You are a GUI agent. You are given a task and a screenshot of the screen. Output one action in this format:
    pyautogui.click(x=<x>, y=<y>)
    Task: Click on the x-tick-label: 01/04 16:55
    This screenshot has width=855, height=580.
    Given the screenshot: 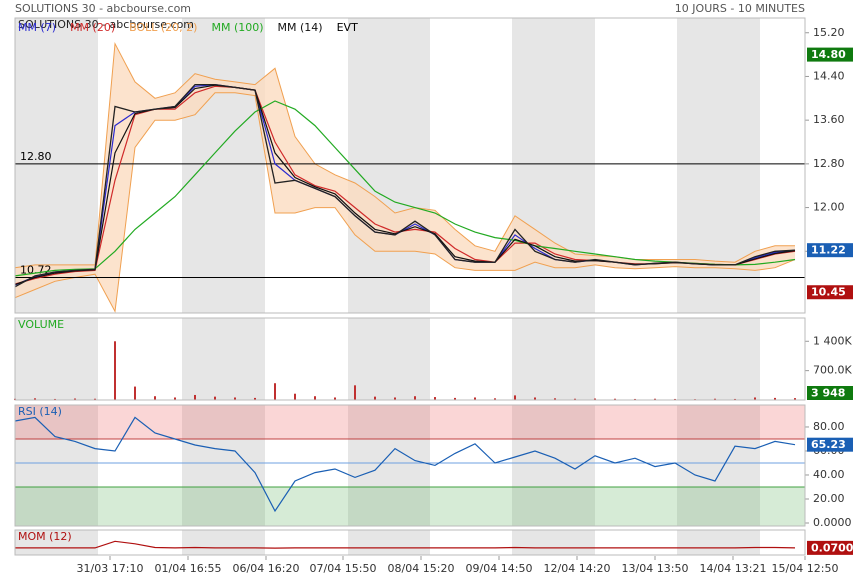 What is the action you would take?
    pyautogui.click(x=188, y=568)
    